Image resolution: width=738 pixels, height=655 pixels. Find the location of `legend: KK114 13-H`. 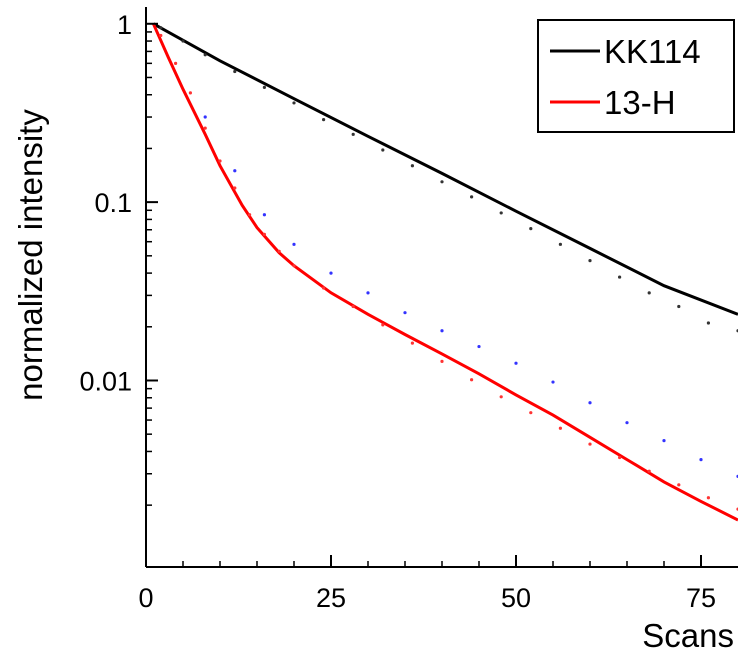

legend: KK114 13-H is located at coordinates (636, 76).